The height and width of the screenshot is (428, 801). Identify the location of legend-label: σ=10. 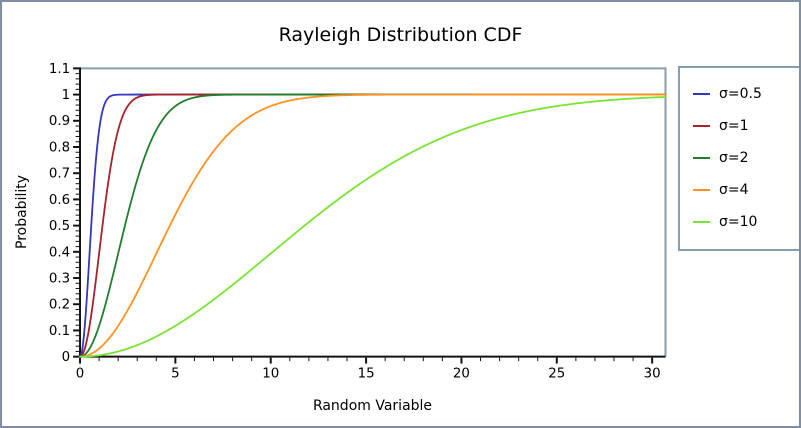
(738, 222).